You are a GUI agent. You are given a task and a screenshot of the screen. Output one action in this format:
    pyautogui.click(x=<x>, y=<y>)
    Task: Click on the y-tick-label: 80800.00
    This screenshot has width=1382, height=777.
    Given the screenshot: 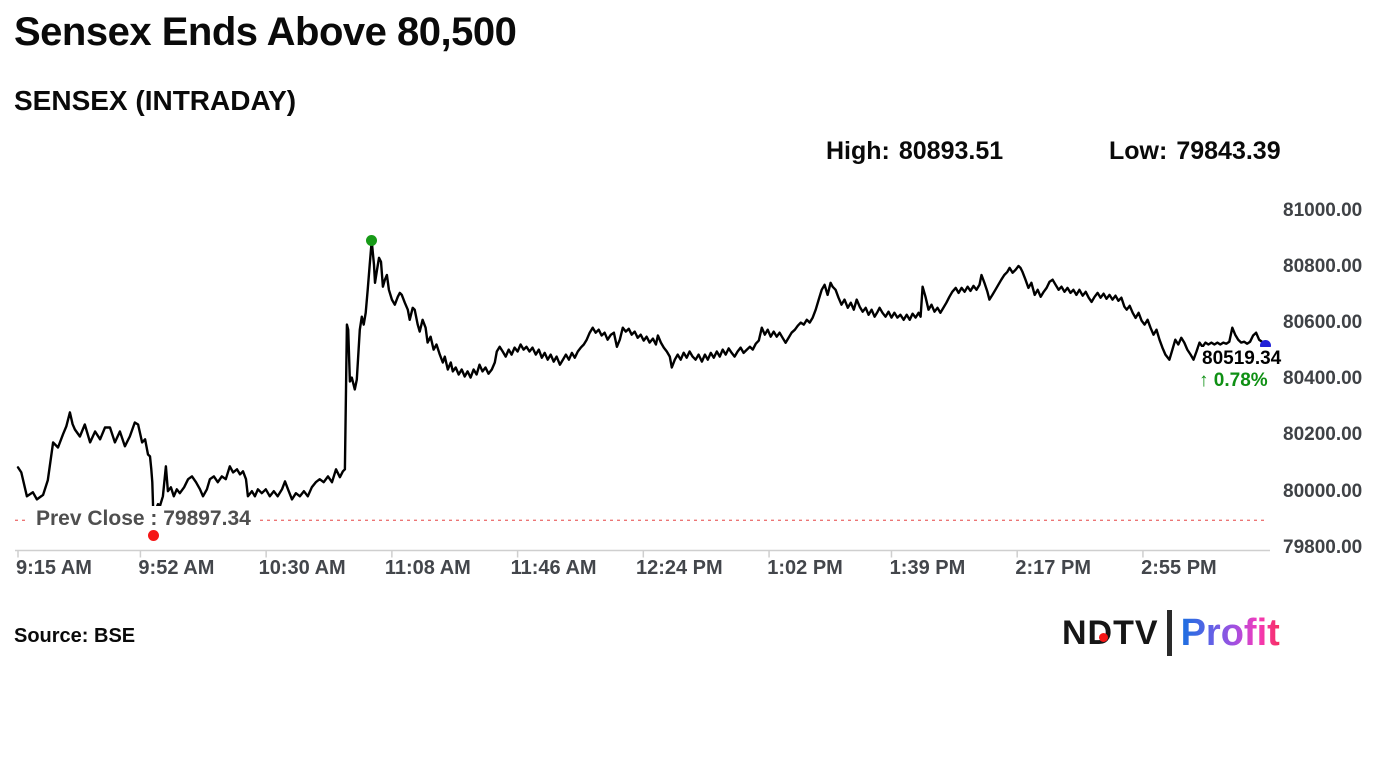 What is the action you would take?
    pyautogui.click(x=1323, y=267)
    